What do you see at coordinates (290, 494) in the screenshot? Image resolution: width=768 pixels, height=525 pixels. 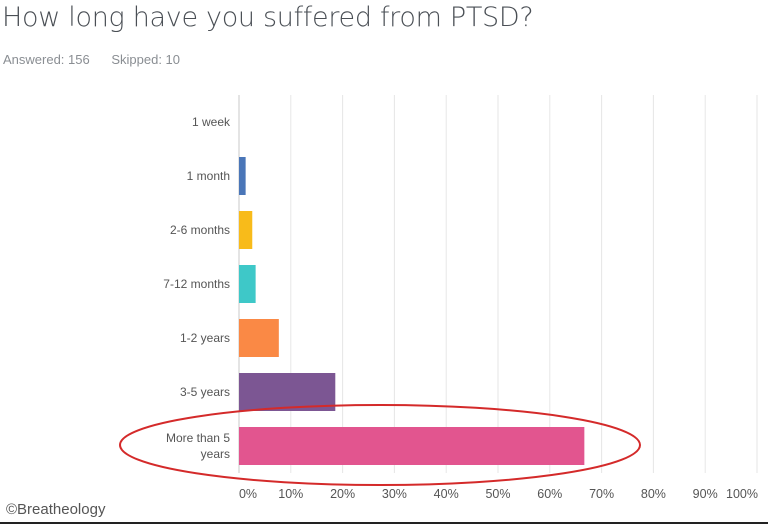 I see `x-tick-label: 10%` at bounding box center [290, 494].